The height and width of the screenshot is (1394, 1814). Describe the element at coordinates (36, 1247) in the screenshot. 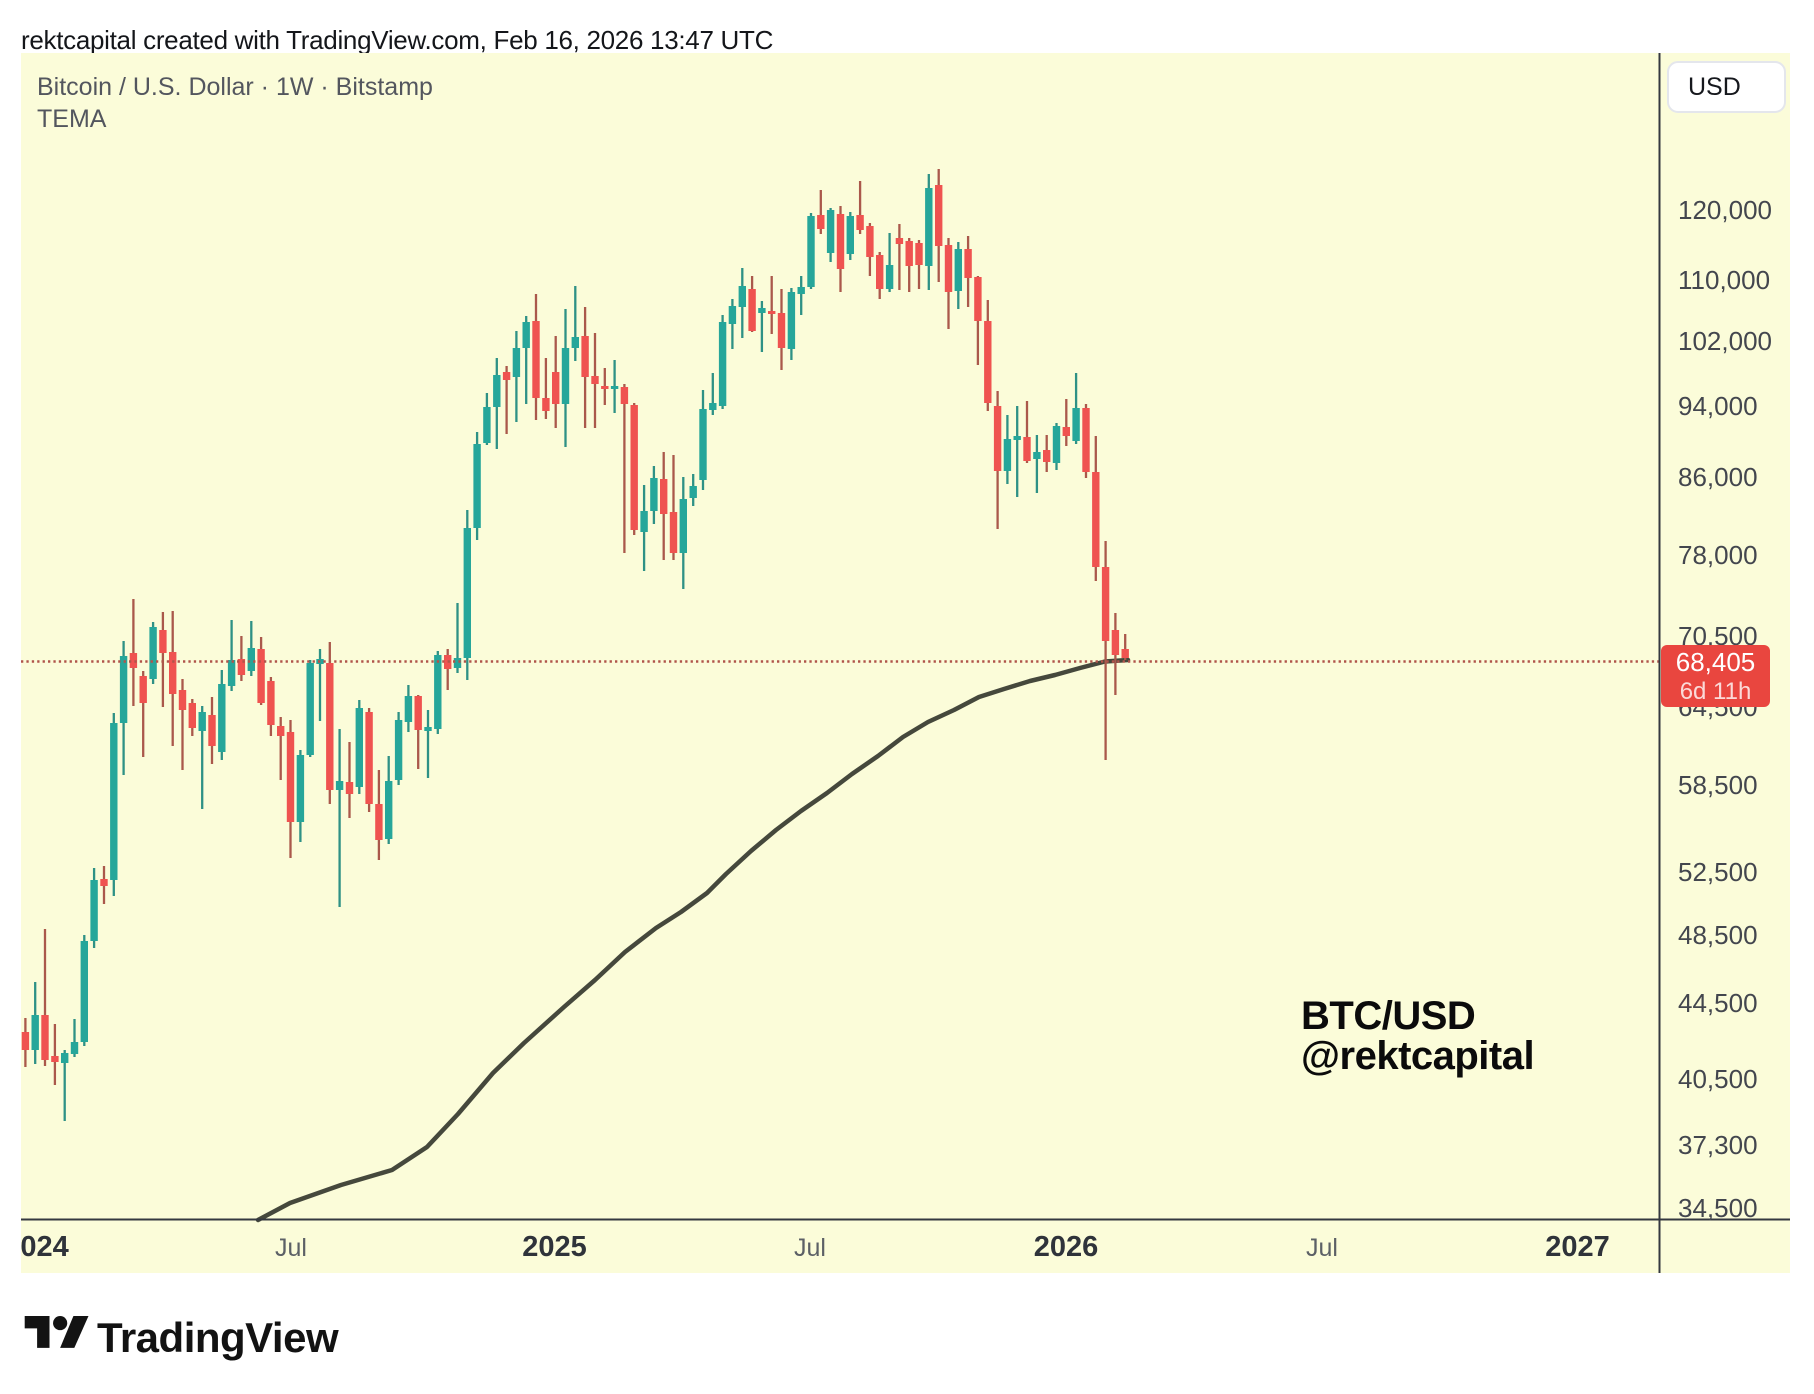

I see `svg-text: 2024` at that location.